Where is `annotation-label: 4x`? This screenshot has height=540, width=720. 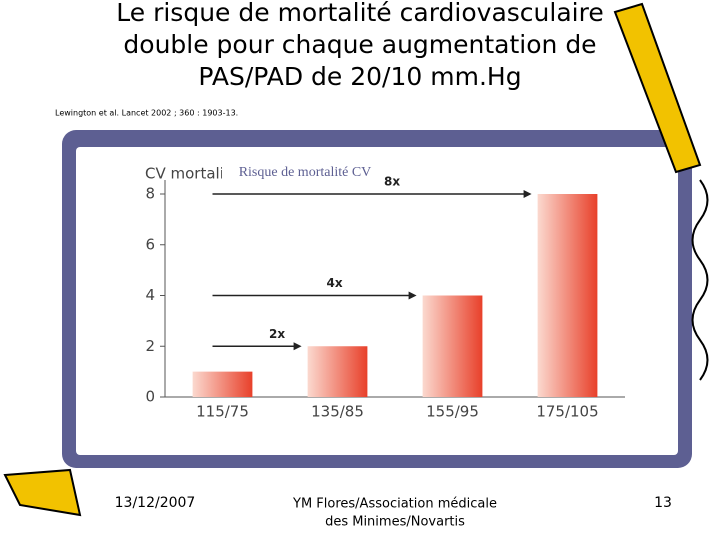
annotation-label: 4x is located at coordinates (335, 283).